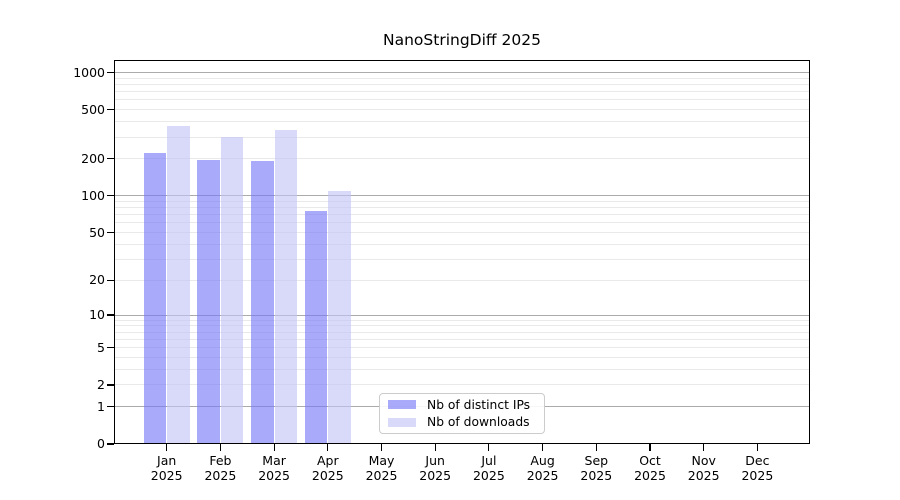  What do you see at coordinates (381, 468) in the screenshot?
I see `x-tick-label: May 2025` at bounding box center [381, 468].